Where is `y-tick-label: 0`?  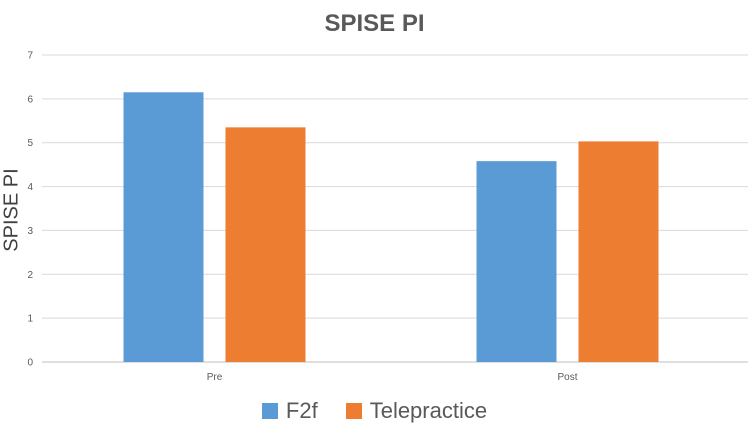 y-tick-label: 0 is located at coordinates (30, 363).